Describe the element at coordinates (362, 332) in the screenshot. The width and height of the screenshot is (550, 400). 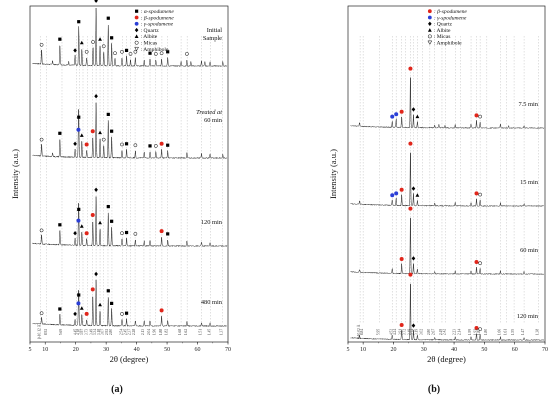
I see `d-spacing-label: 8.84` at that location.